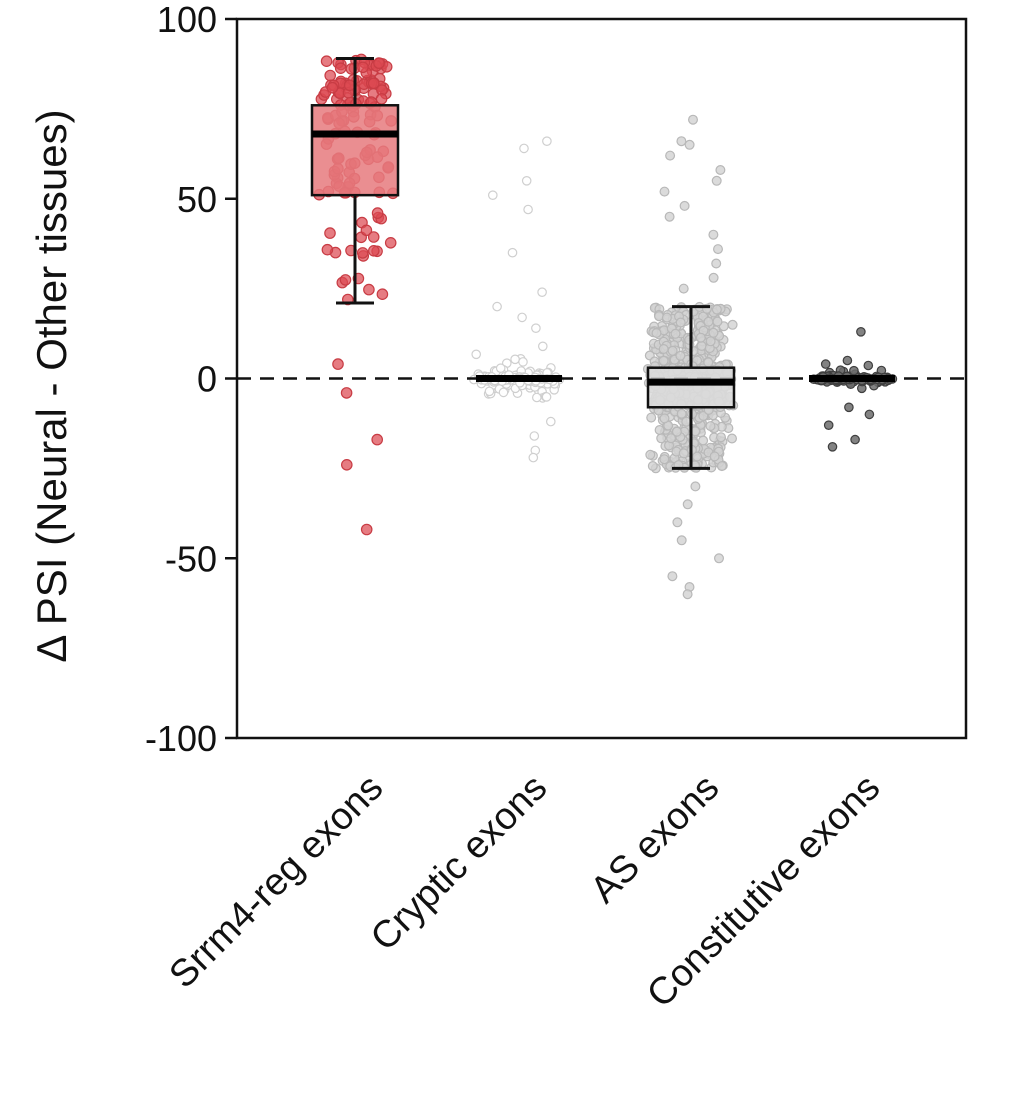 The width and height of the screenshot is (1010, 1094). I want to click on y-tick-label: 100, so click(187, 20).